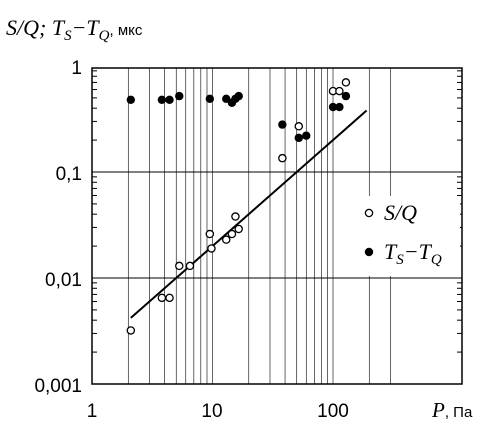 Image resolution: width=486 pixels, height=428 pixels. Describe the element at coordinates (452, 410) in the screenshot. I see `x-axis-label: P, Па` at that location.